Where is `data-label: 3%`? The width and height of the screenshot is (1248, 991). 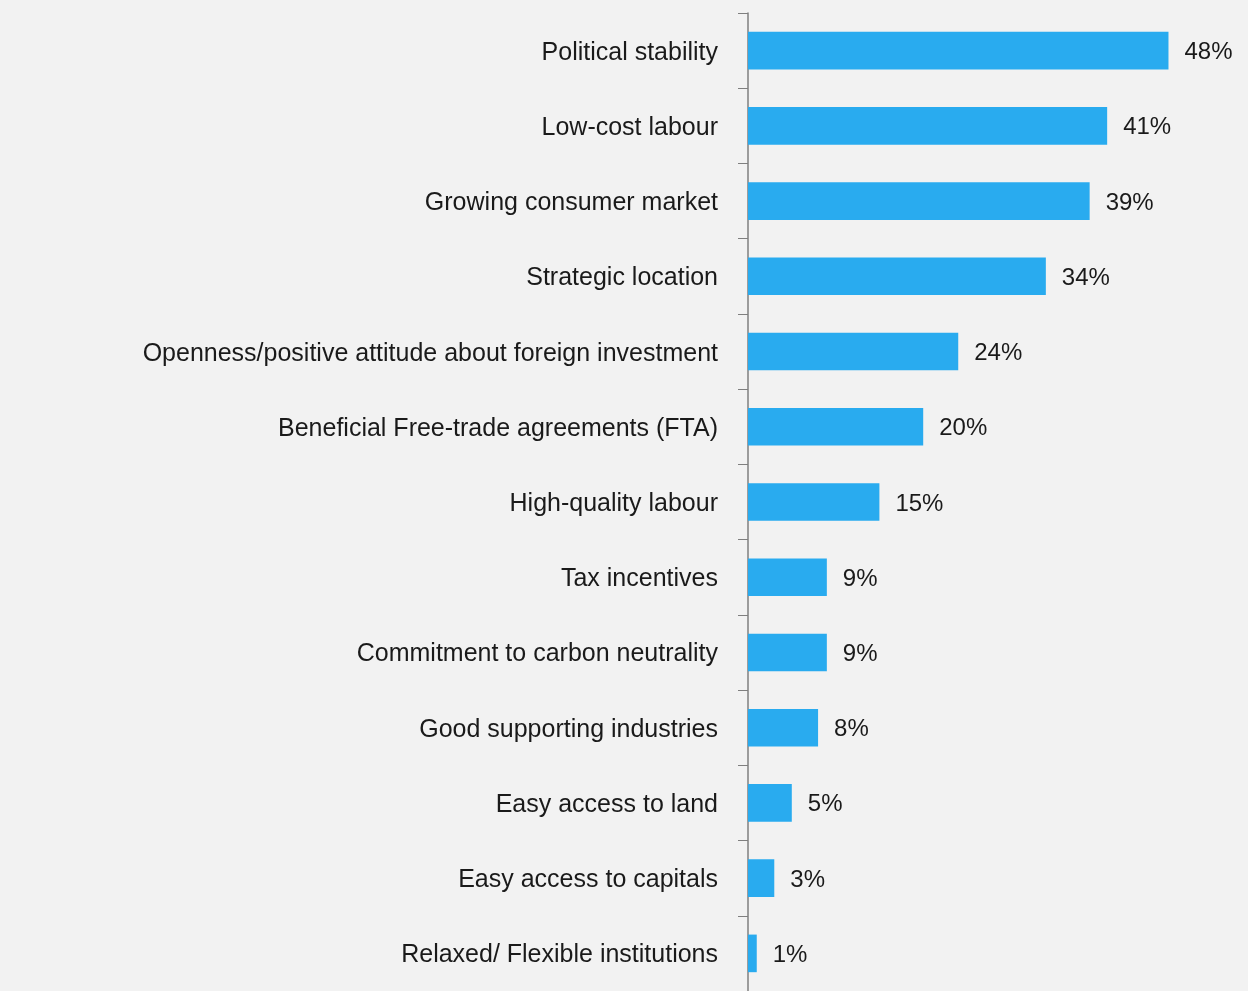
data-label: 3% is located at coordinates (807, 878).